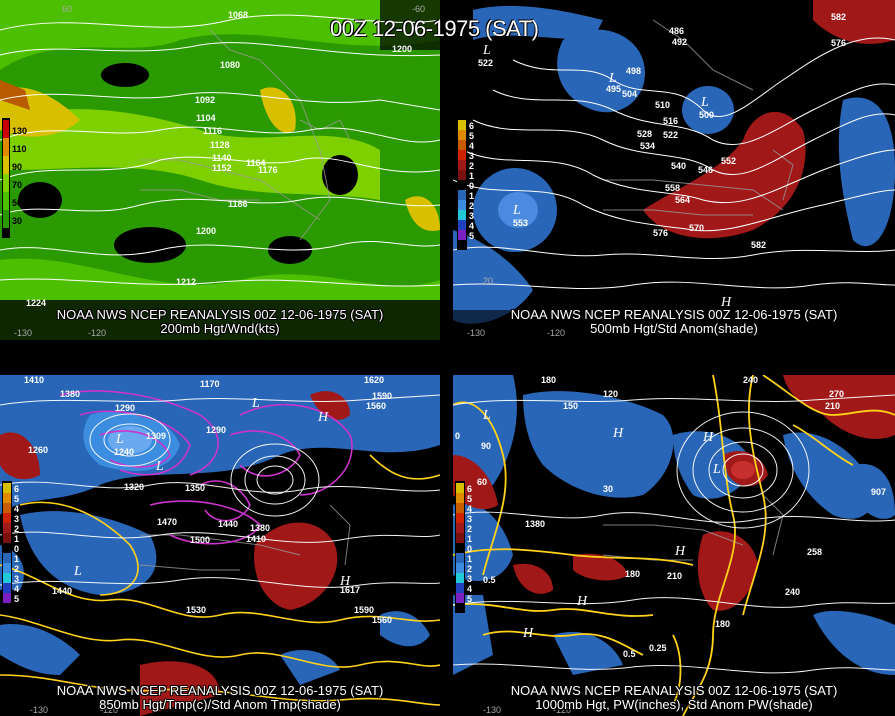  I want to click on contour-label: 1170, so click(210, 384).